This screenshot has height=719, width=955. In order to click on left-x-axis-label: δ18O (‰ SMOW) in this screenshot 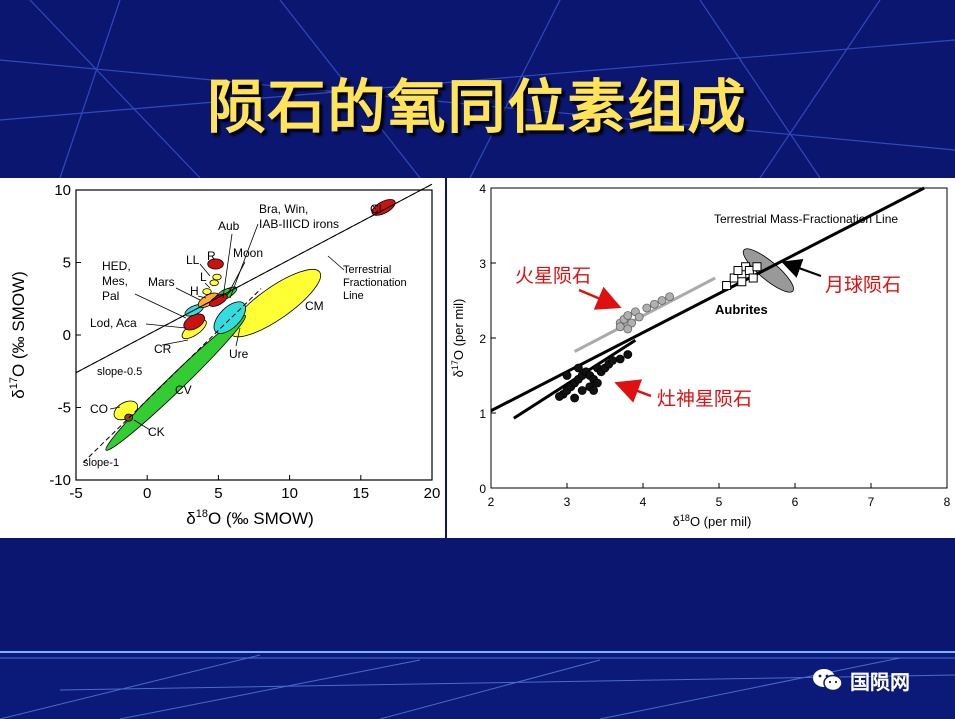, I will do `click(249, 518)`.